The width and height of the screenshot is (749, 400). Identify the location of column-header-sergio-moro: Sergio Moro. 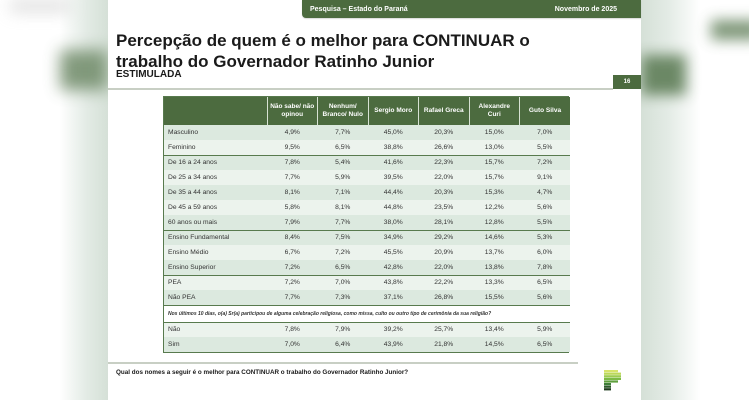
(393, 111).